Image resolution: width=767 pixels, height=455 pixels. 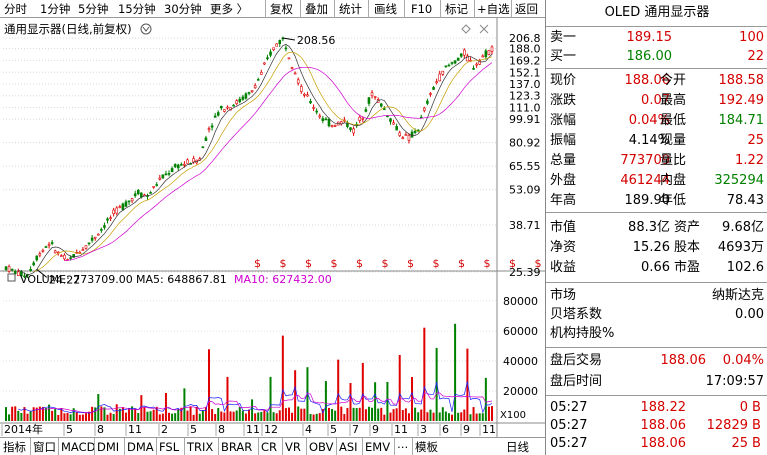 What do you see at coordinates (44, 447) in the screenshot?
I see `tab-1: 窗口` at bounding box center [44, 447].